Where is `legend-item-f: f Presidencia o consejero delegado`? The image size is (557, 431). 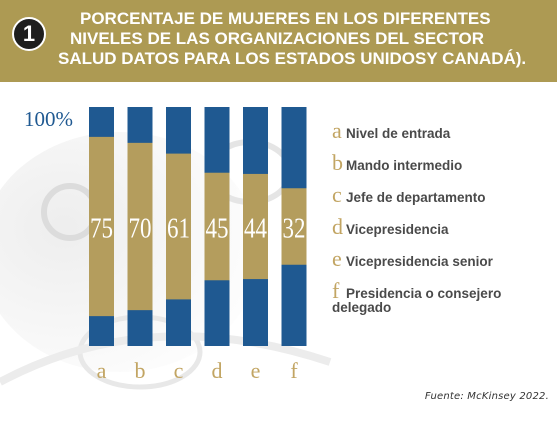
legend-item-f: f Presidencia o consejero delegado is located at coordinates (417, 296).